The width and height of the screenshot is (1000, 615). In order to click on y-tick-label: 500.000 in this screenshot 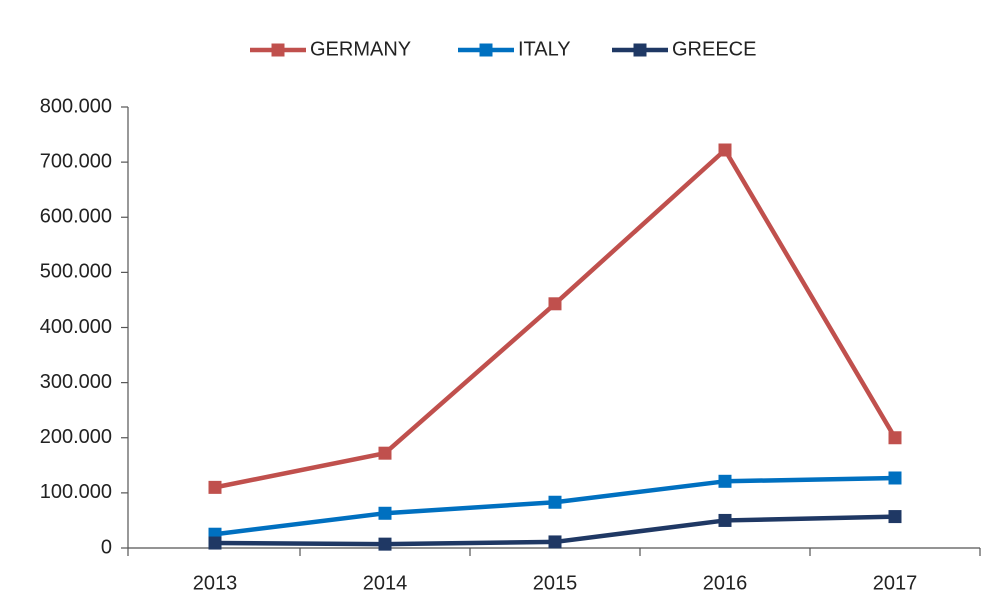, I will do `click(76, 272)`.